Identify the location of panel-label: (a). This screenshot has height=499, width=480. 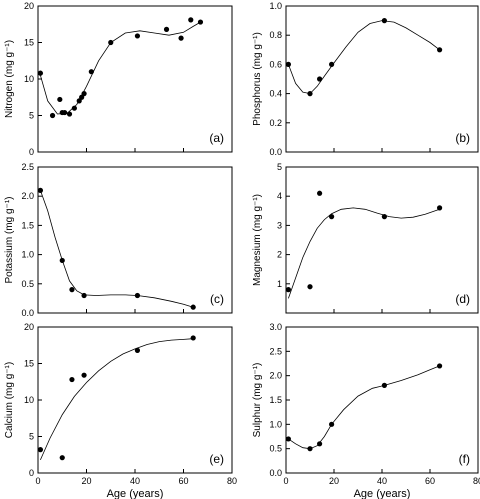
(216, 138).